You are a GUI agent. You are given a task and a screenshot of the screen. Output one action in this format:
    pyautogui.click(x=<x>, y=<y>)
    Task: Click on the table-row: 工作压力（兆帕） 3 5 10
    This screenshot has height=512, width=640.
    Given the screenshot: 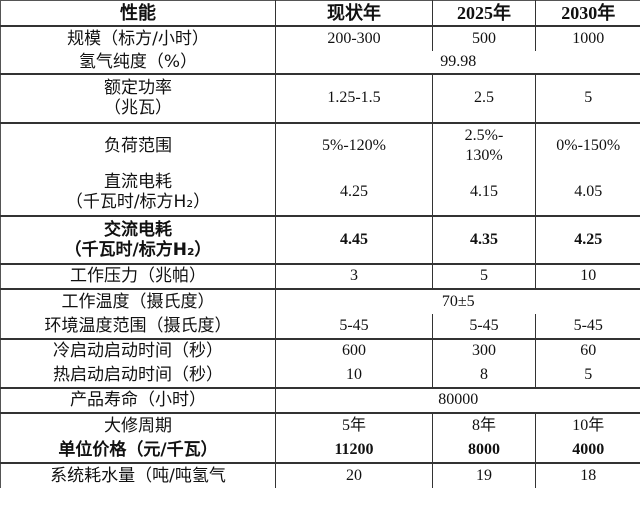 What is the action you would take?
    pyautogui.click(x=320, y=275)
    